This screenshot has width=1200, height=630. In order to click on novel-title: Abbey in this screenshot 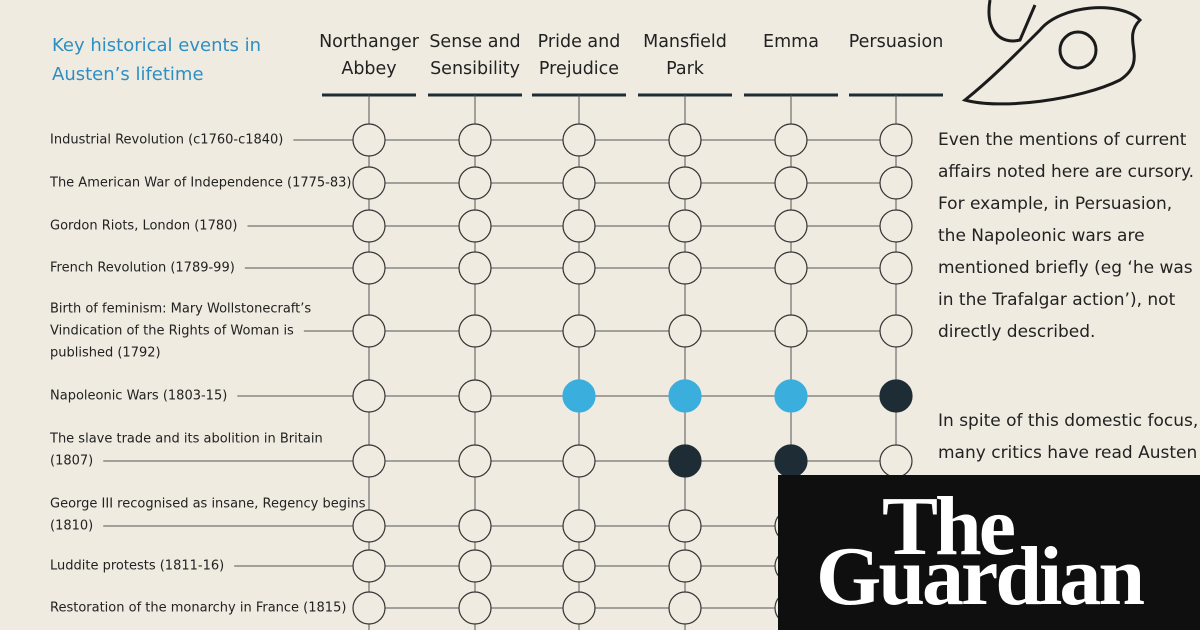, I will do `click(368, 69)`.